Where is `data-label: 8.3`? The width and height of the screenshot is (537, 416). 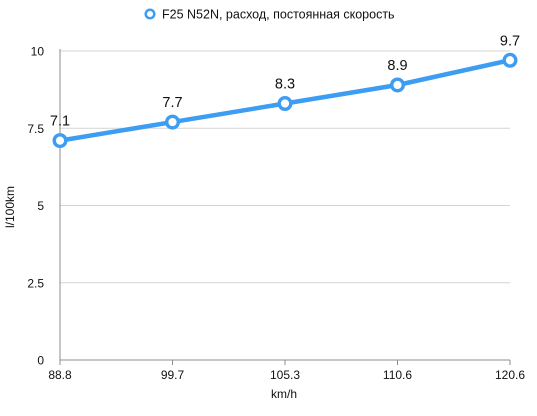
data-label: 8.3 is located at coordinates (285, 85).